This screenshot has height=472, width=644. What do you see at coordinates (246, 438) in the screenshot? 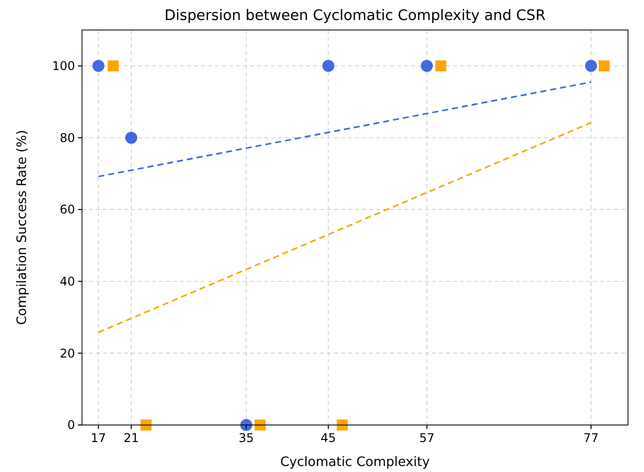
I see `x-tick-label: 35` at bounding box center [246, 438].